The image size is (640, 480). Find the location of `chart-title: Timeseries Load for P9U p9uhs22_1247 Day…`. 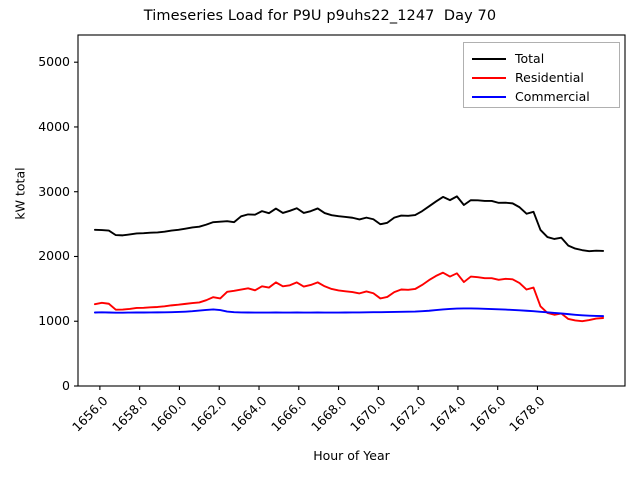

chart-title: Timeseries Load for P9U p9uhs22_1247 Day… is located at coordinates (320, 16).